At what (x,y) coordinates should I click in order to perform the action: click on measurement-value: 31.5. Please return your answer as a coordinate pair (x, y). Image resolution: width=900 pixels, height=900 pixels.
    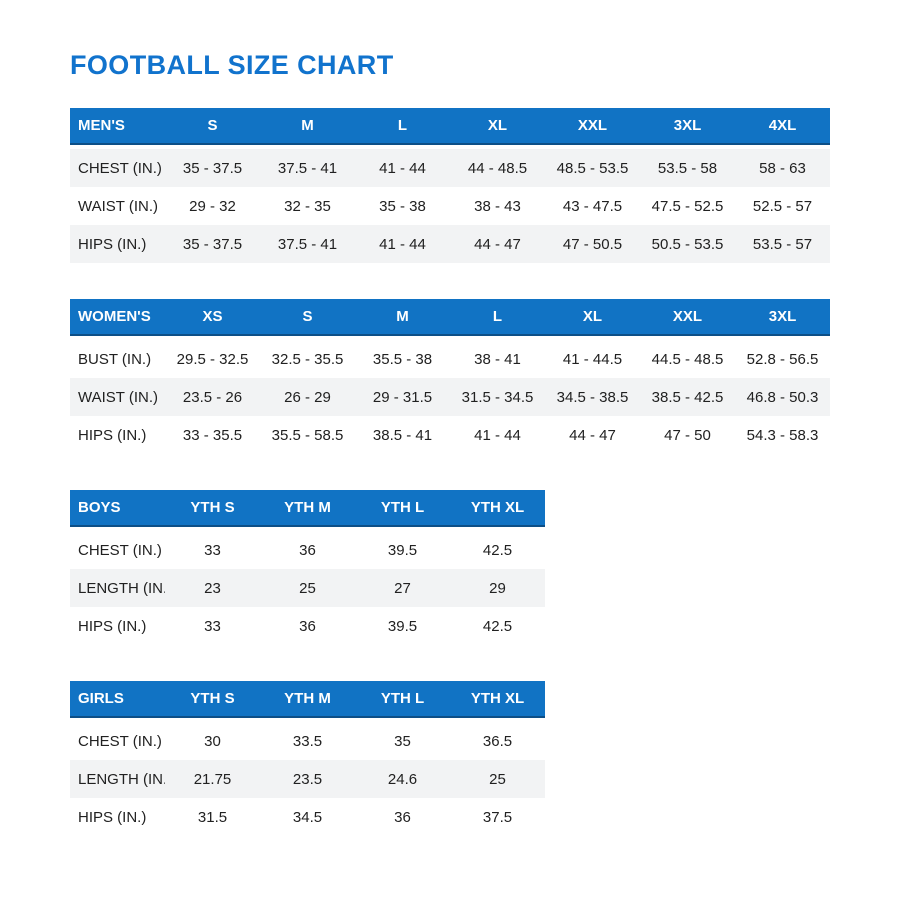
    Looking at the image, I should click on (212, 817).